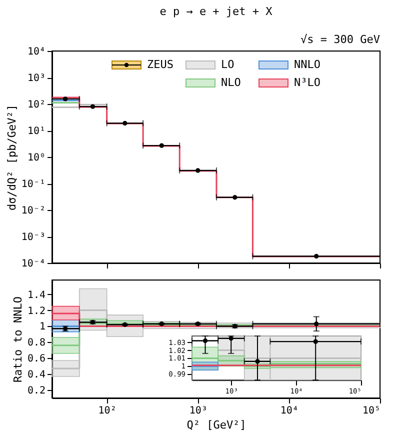 Image resolution: width=407 pixels, height=432 pixels. I want to click on y-tick-label: 0.4, so click(36, 375).